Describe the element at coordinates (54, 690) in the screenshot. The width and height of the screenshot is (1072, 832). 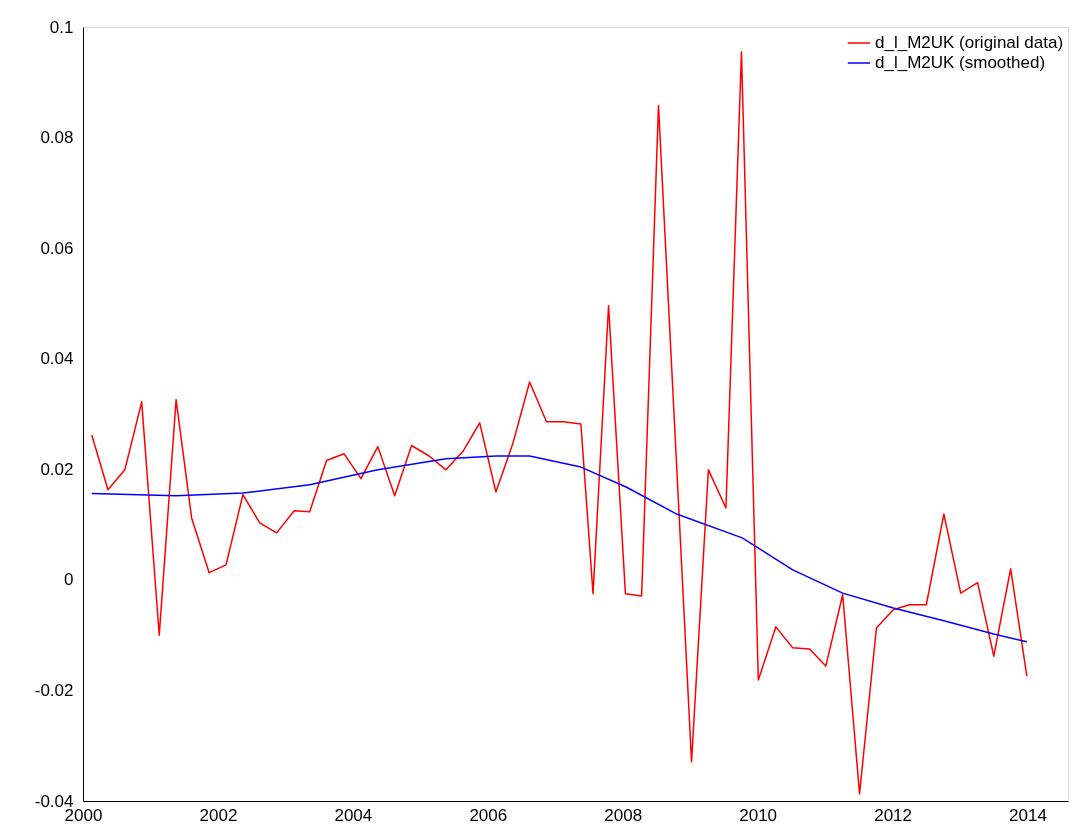
I see `y-tick-label: -0.02` at that location.